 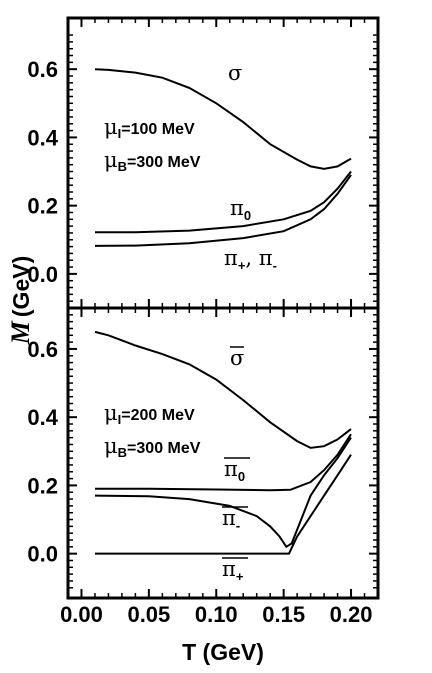 What do you see at coordinates (21, 286) in the screenshot?
I see `y-axis-unit: (GeV)` at bounding box center [21, 286].